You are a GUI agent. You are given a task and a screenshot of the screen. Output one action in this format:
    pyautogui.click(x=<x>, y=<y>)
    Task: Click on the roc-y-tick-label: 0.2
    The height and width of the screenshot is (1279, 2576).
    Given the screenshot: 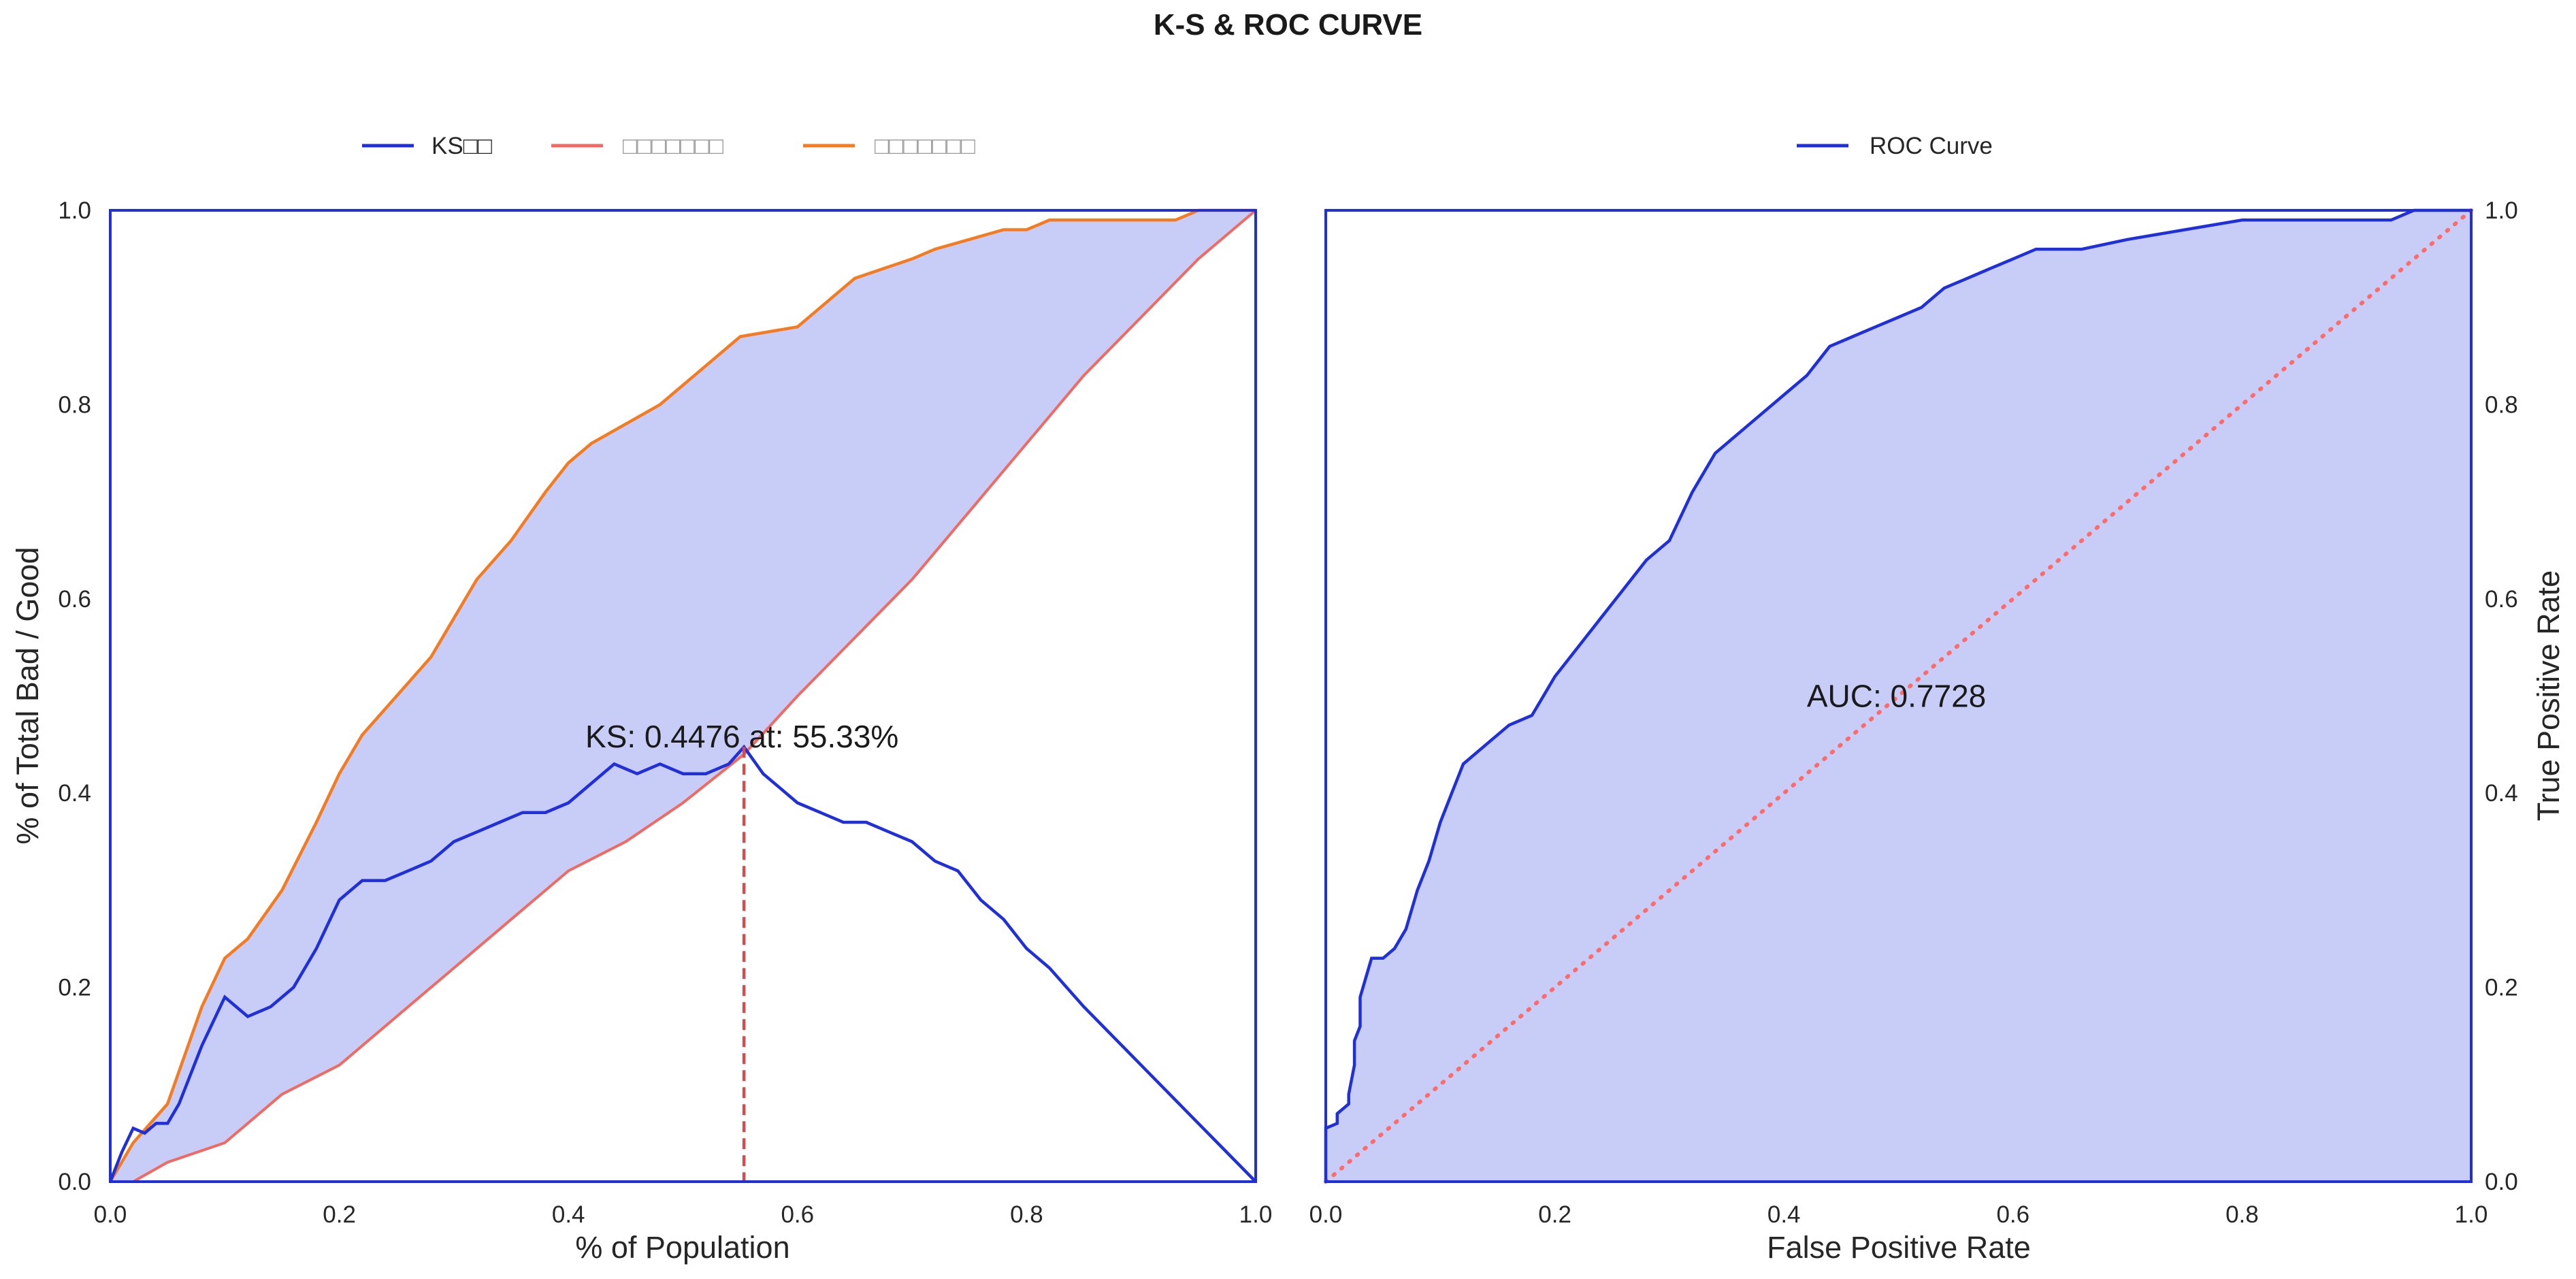 What is the action you would take?
    pyautogui.click(x=2501, y=988)
    